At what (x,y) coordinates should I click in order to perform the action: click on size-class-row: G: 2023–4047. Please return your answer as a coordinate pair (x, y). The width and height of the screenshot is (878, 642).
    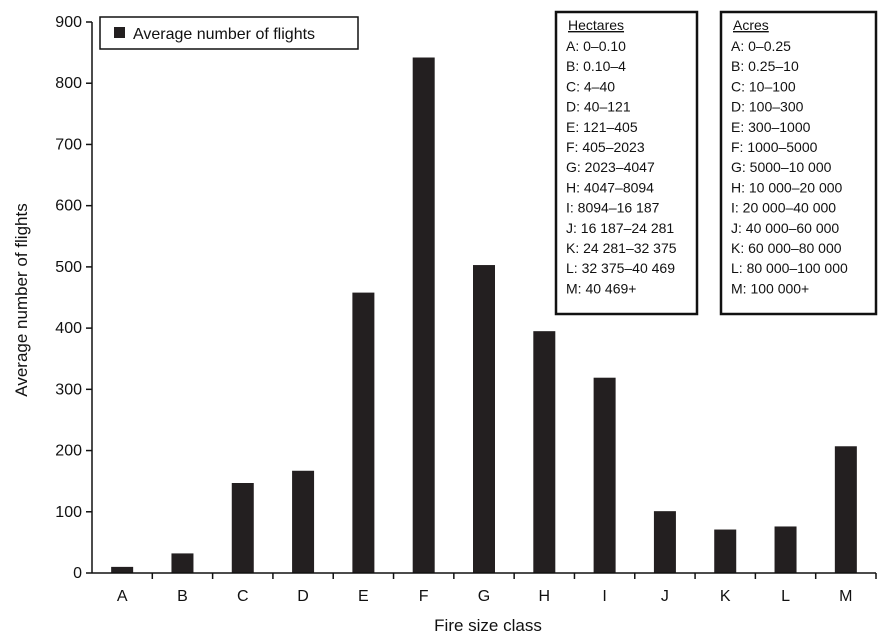
    Looking at the image, I should click on (610, 167).